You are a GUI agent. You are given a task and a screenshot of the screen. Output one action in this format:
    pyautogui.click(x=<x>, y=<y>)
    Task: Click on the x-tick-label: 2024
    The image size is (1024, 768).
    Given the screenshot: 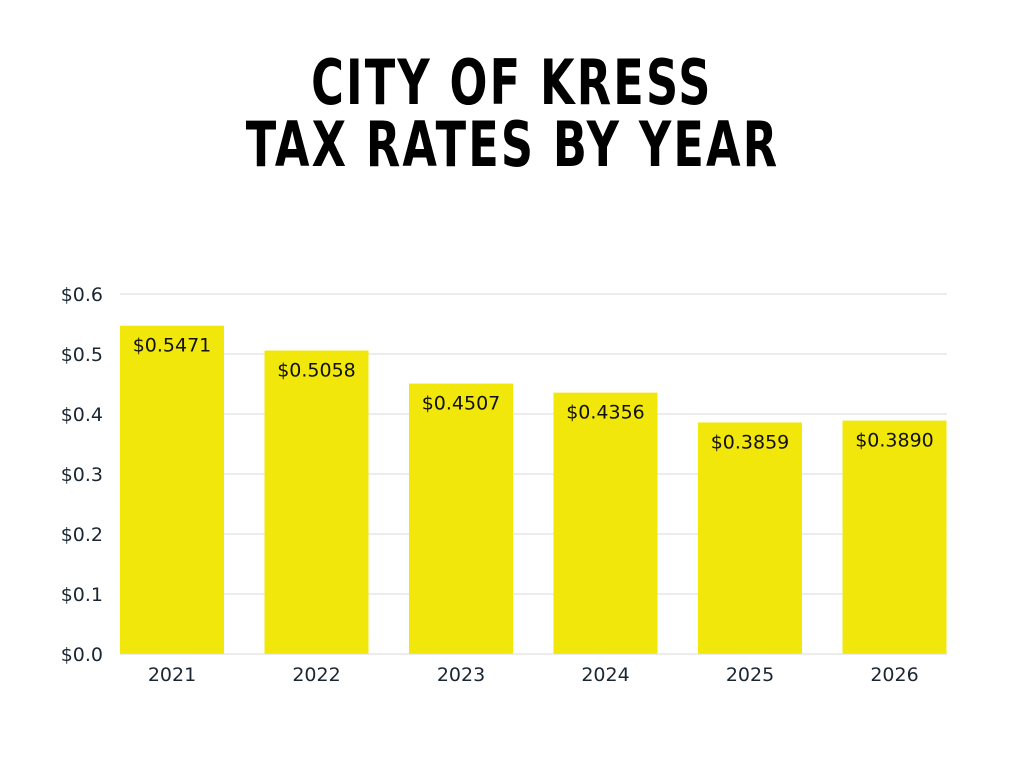 What is the action you would take?
    pyautogui.click(x=605, y=675)
    